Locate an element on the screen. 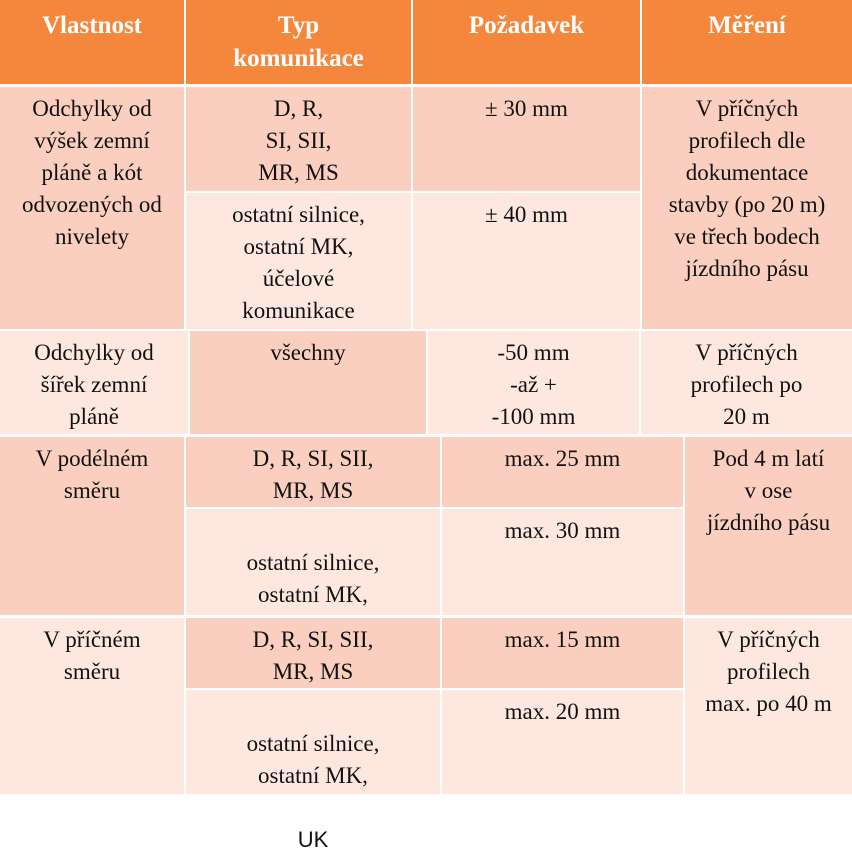  row4-measurement: V příčných profilech max. po 40 m is located at coordinates (768, 706).